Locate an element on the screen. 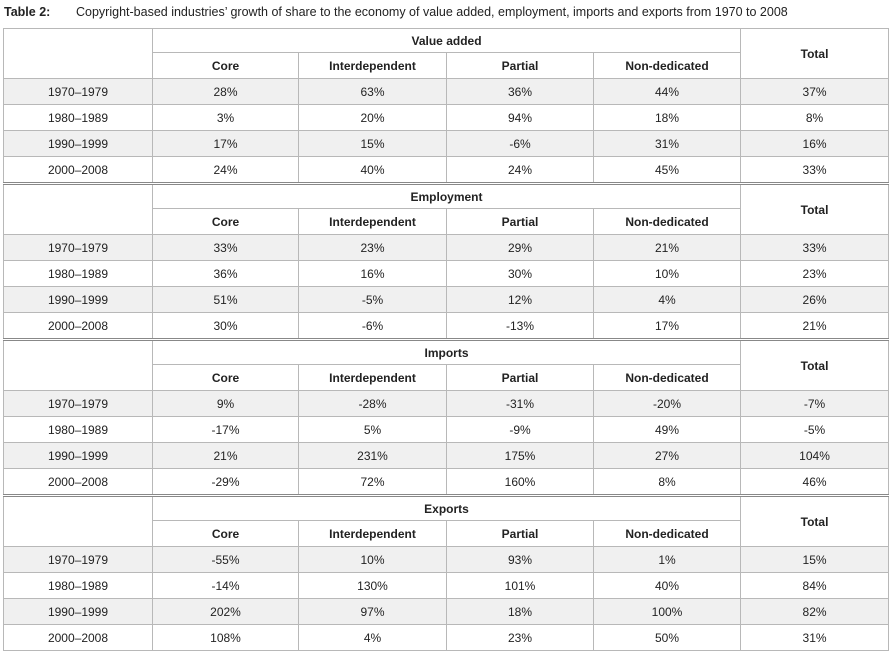 This screenshot has height=659, width=893. cell: 20% is located at coordinates (372, 117).